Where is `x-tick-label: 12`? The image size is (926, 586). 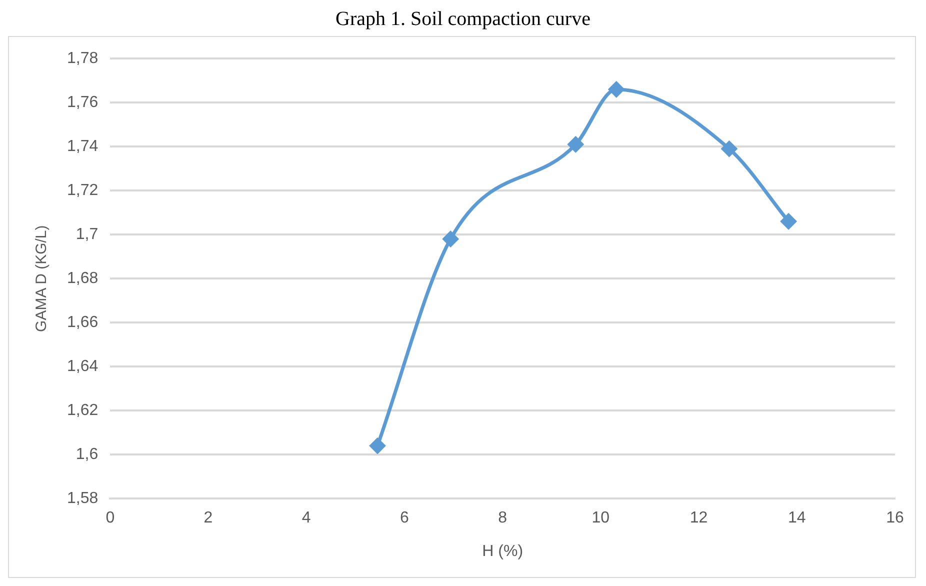 x-tick-label: 12 is located at coordinates (699, 518).